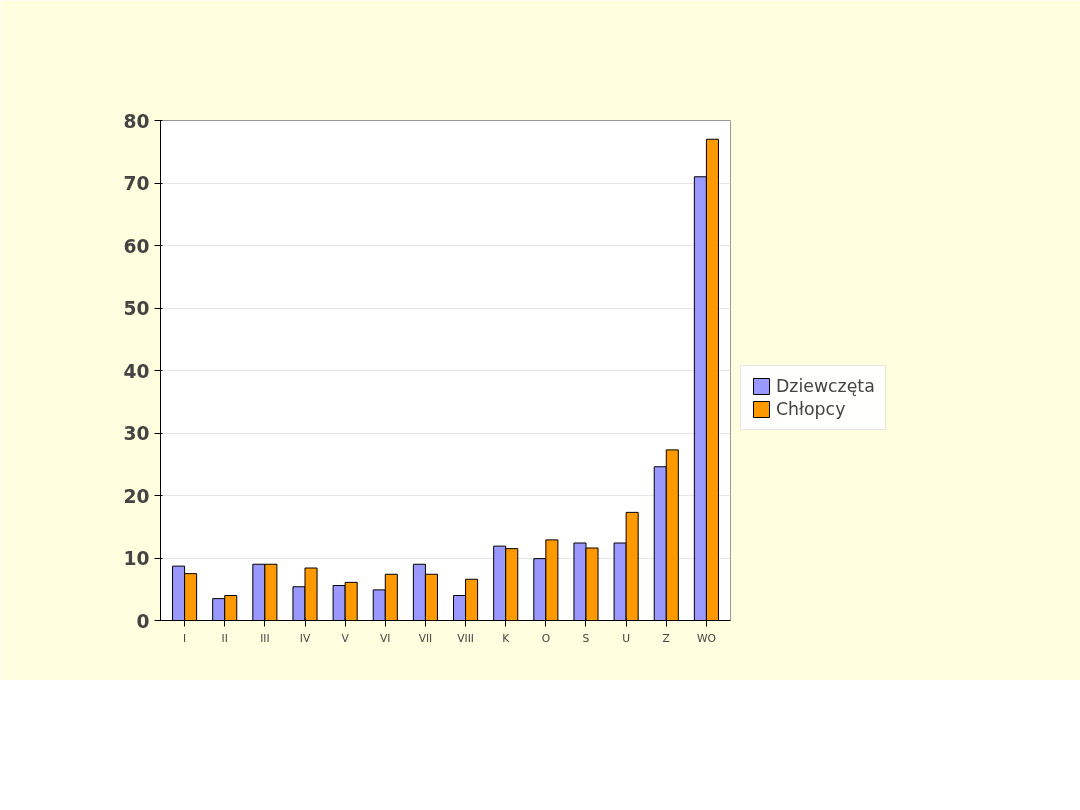 The image size is (1080, 810). I want to click on y-tick-label: 0, so click(143, 621).